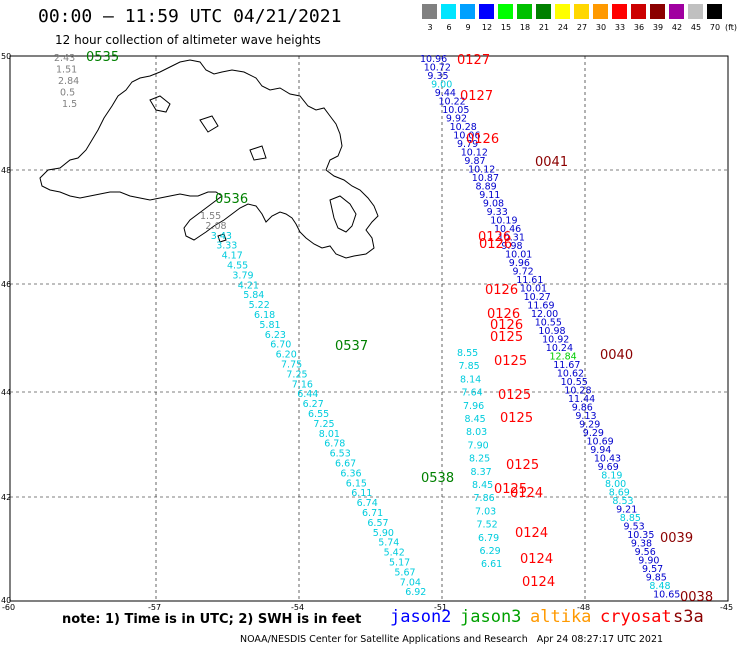  What do you see at coordinates (481, 472) in the screenshot?
I see `swh-value-label: 8.37` at bounding box center [481, 472].